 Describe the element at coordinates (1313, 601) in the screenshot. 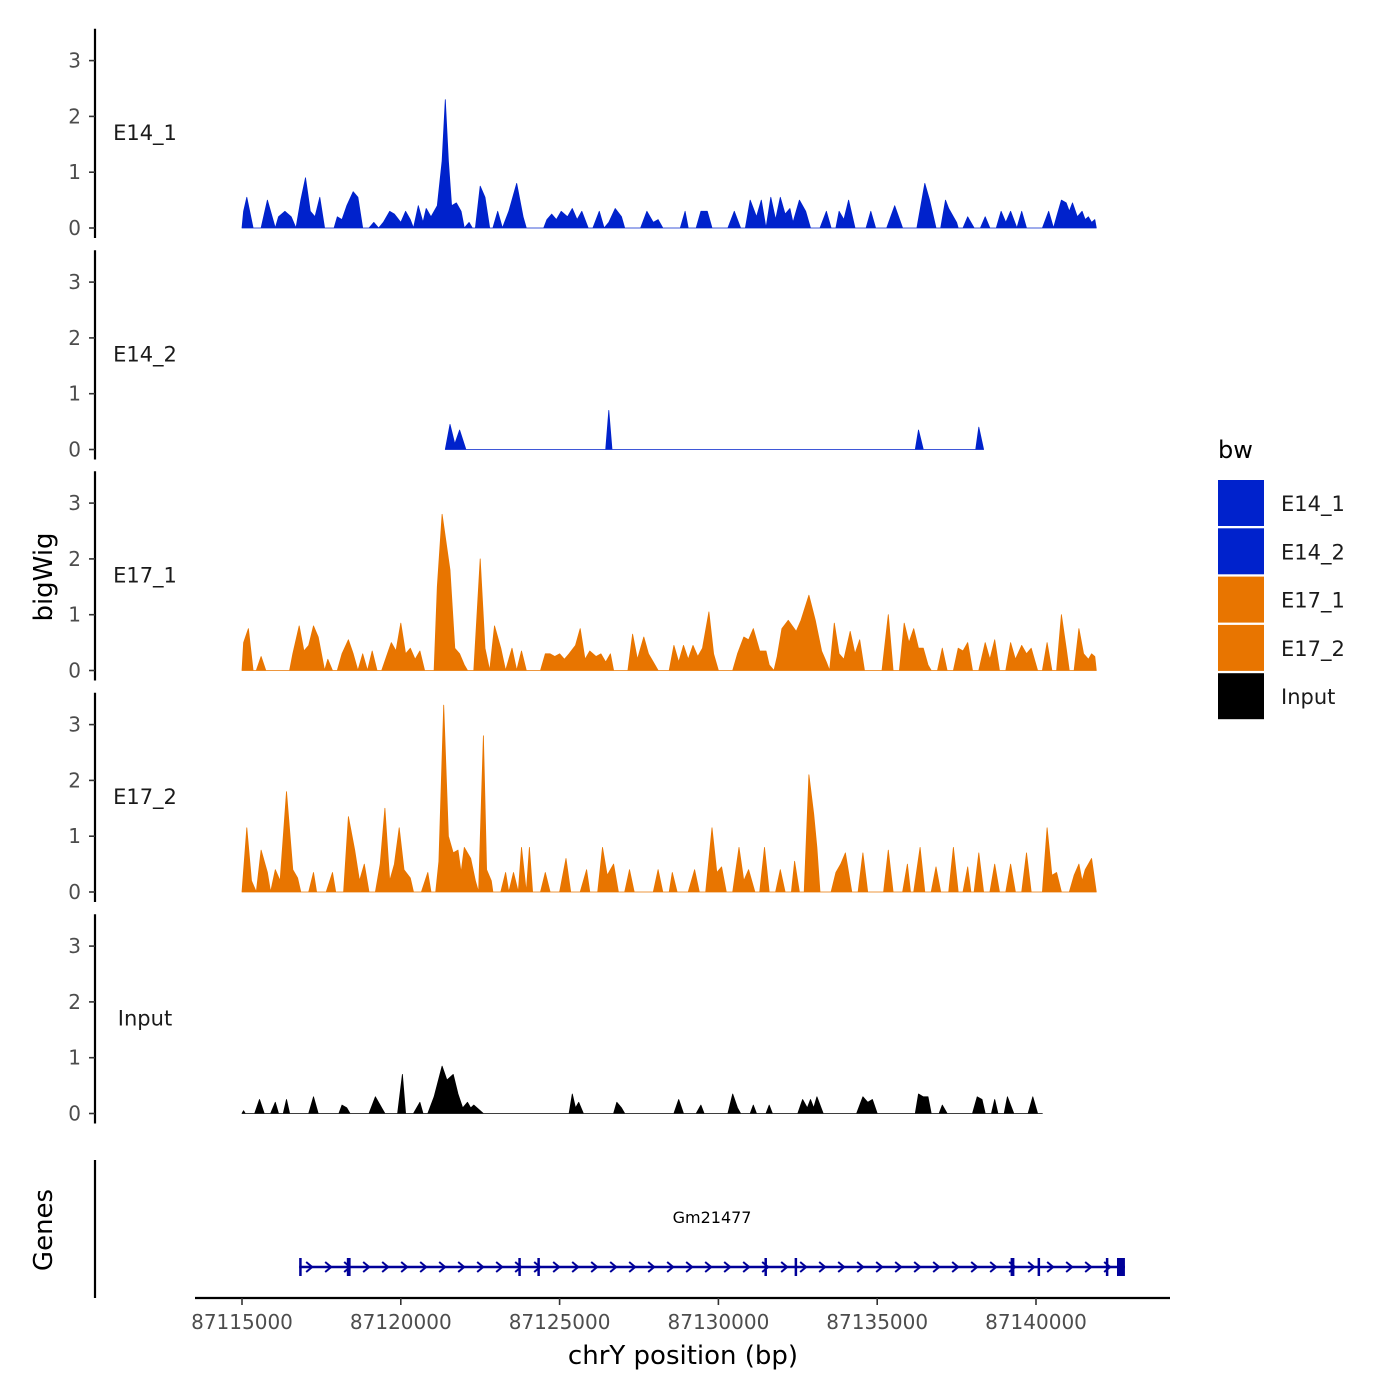

I see `legend-label-E17_1: E17_1` at that location.